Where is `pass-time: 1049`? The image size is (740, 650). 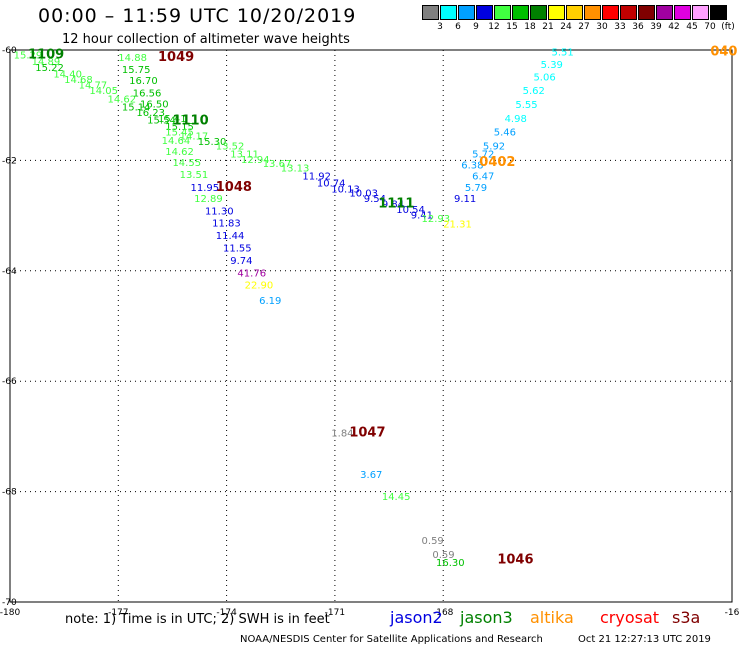 pass-time: 1049 is located at coordinates (176, 57).